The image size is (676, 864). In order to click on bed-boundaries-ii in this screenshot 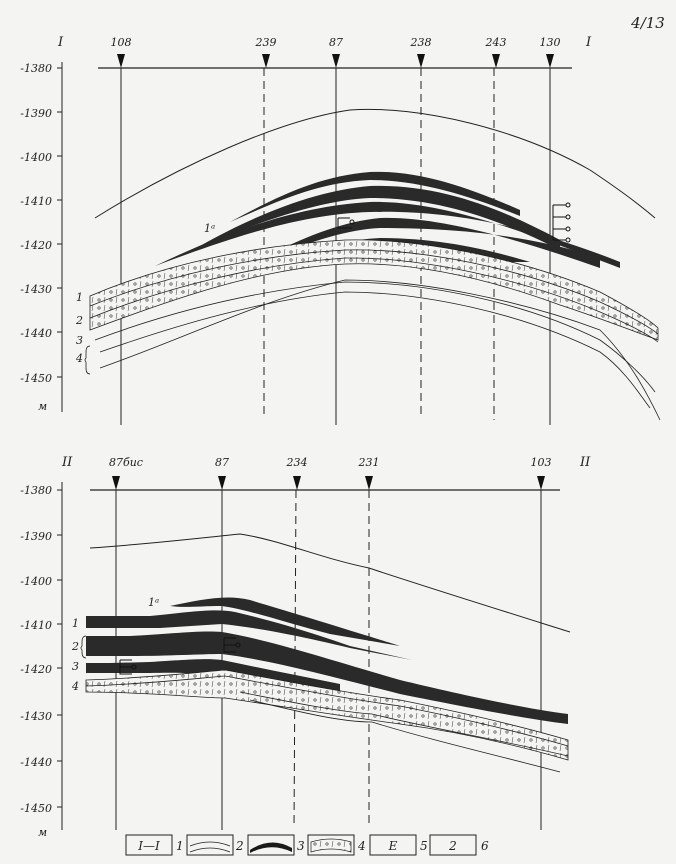, I will do `click(327, 724)`.